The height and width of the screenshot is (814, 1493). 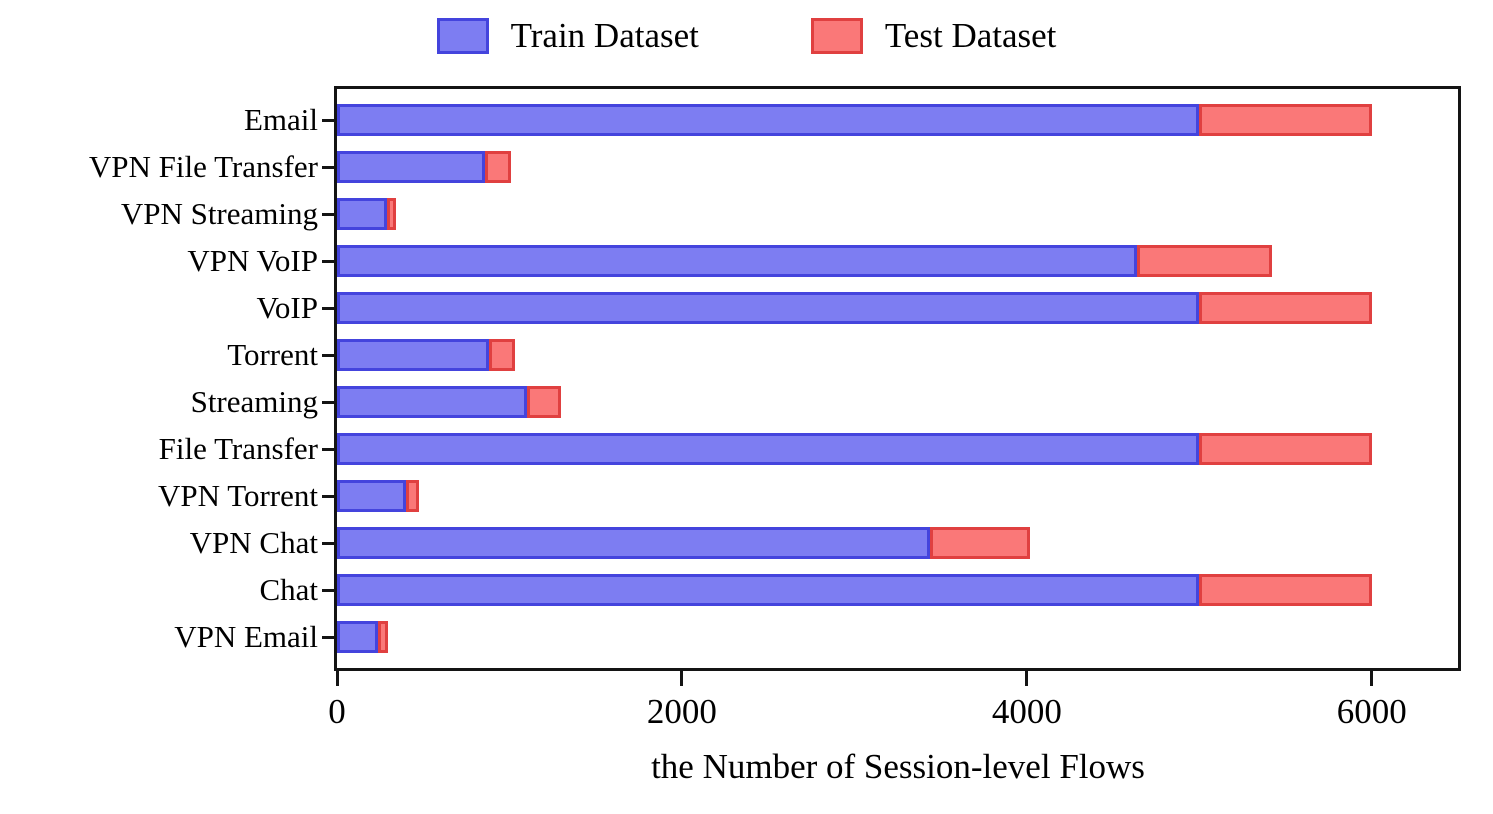 What do you see at coordinates (1026, 711) in the screenshot?
I see `x-tick-label-4000: 4000` at bounding box center [1026, 711].